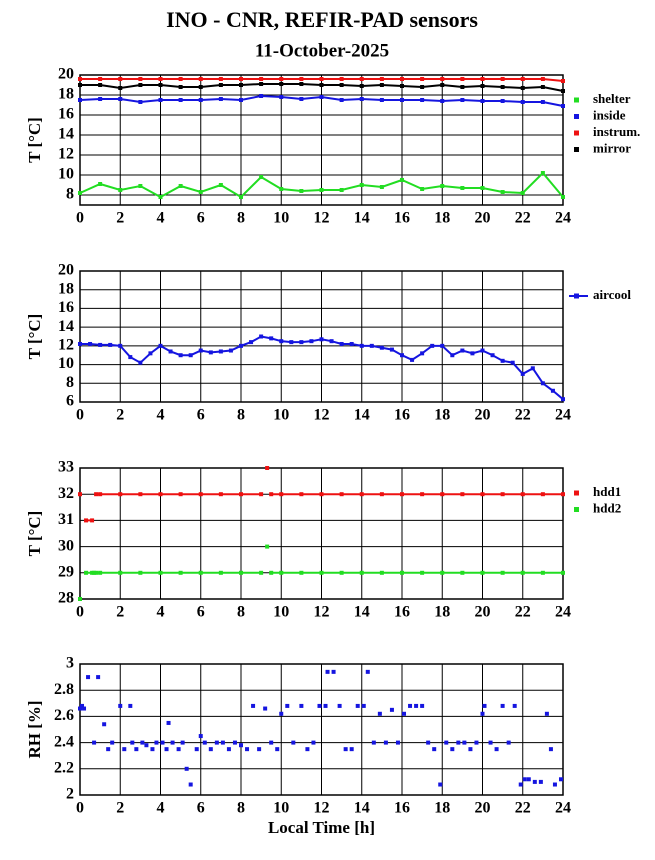 The image size is (655, 860). Describe the element at coordinates (66, 519) in the screenshot. I see `y-tick-label: 31` at that location.